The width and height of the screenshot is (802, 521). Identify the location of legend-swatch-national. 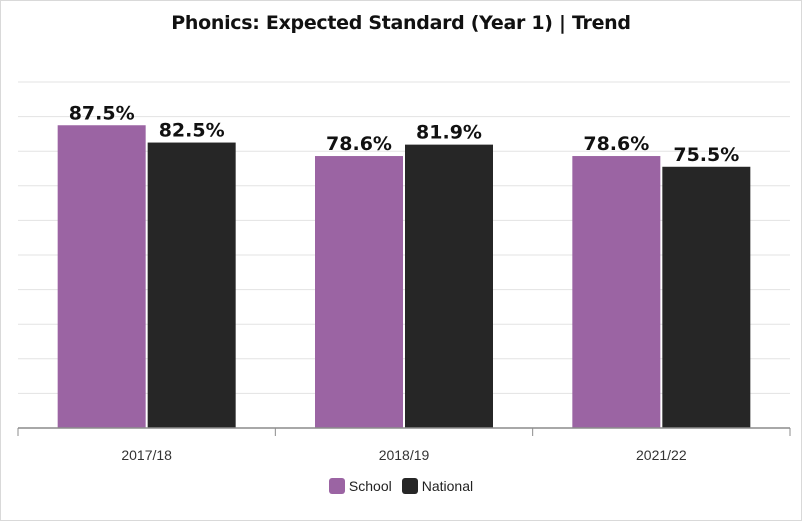
(409, 486).